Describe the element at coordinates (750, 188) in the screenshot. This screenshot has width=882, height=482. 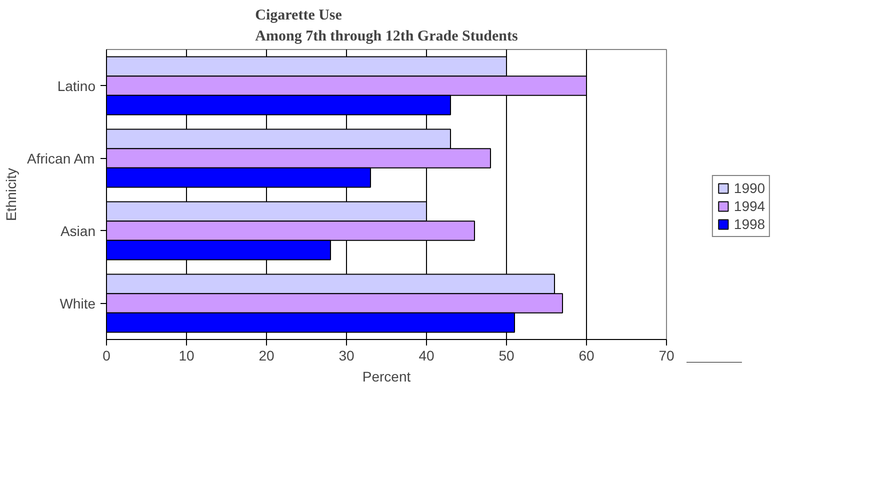
I see `legend-label: 1990` at that location.